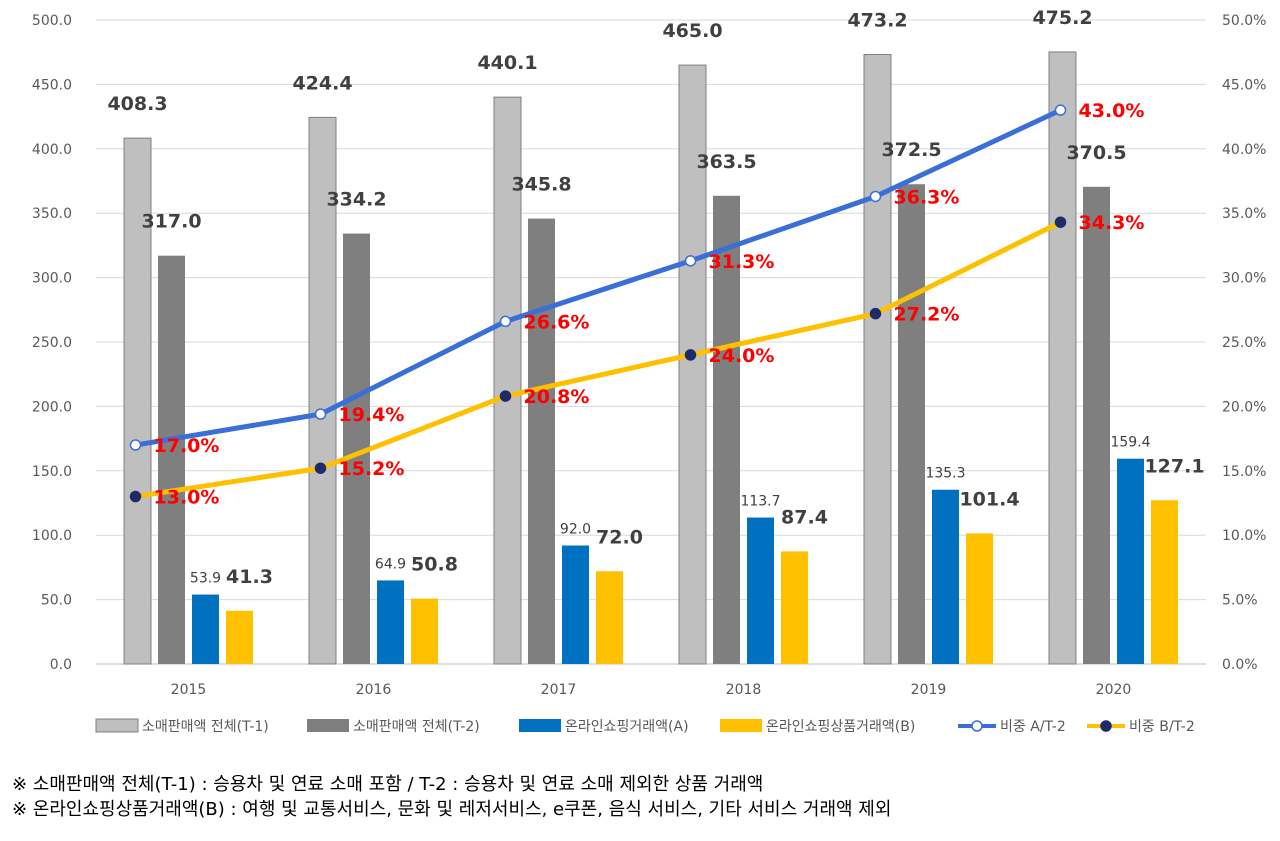 This screenshot has width=1280, height=841. Describe the element at coordinates (1244, 21) in the screenshot. I see `right-tick-label: 50.0%` at that location.